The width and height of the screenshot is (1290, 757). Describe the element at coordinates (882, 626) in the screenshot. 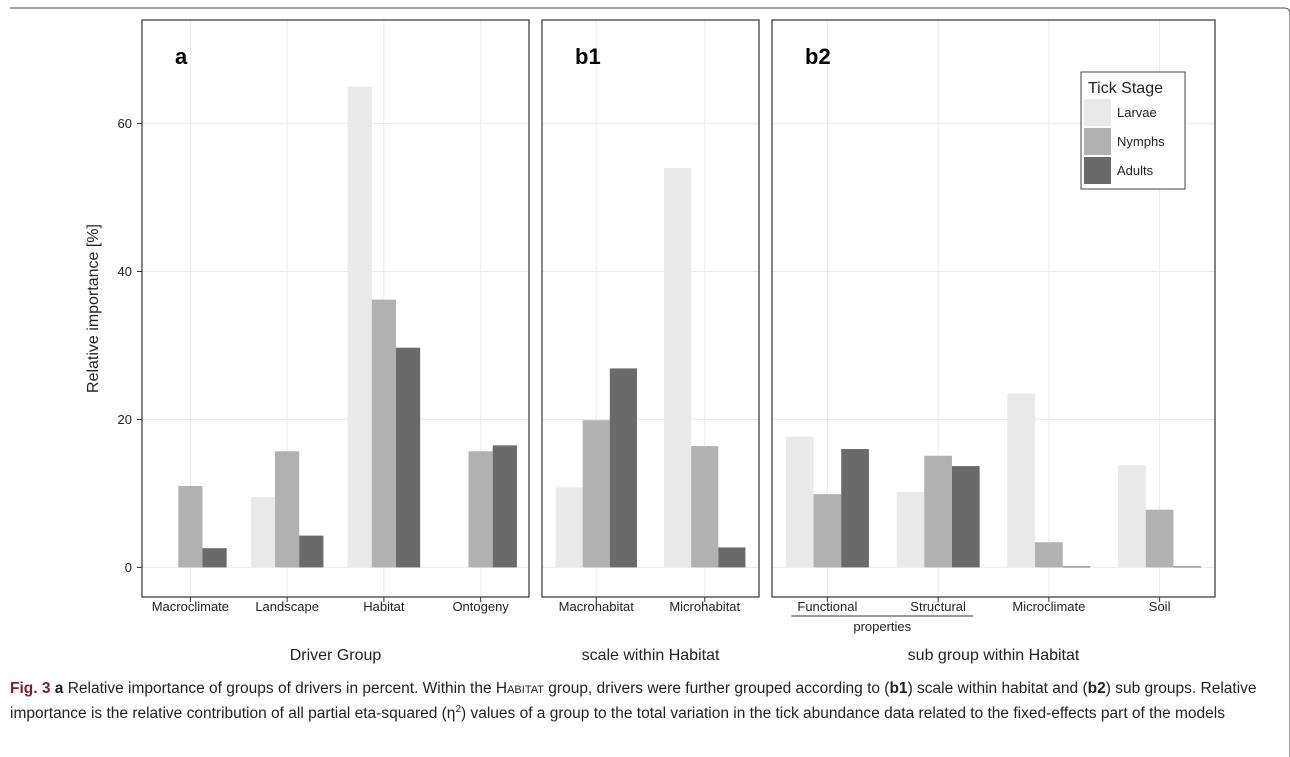

I see `category-bracket-label: properties` at that location.